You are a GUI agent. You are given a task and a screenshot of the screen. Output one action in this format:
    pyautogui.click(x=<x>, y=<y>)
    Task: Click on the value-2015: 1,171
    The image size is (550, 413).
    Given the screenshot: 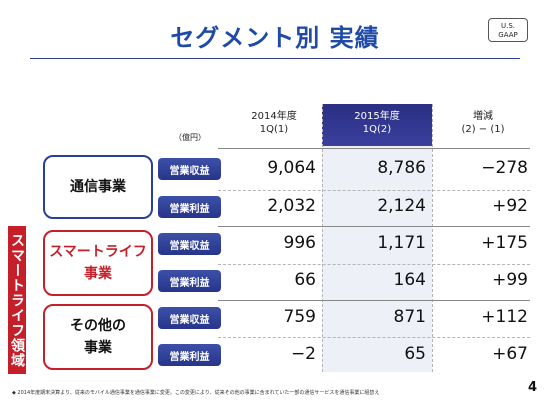 What is the action you would take?
    pyautogui.click(x=401, y=243)
    